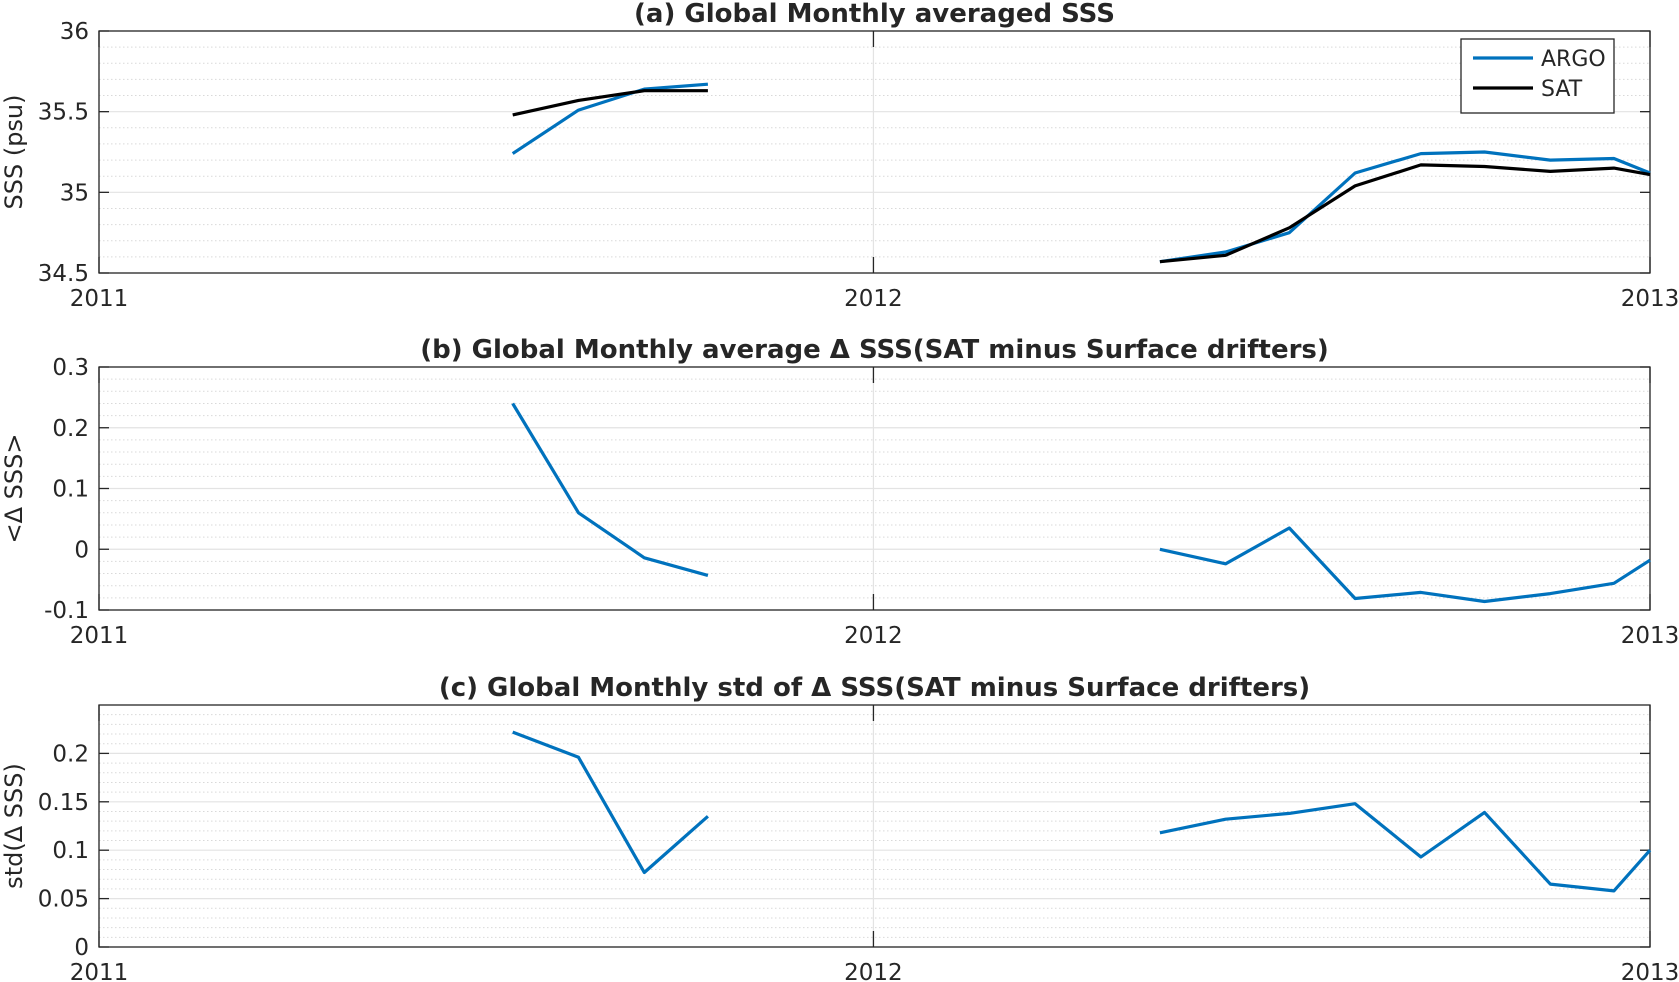  Describe the element at coordinates (14, 826) in the screenshot. I see `y-axis-label: std(Δ SSS)` at that location.